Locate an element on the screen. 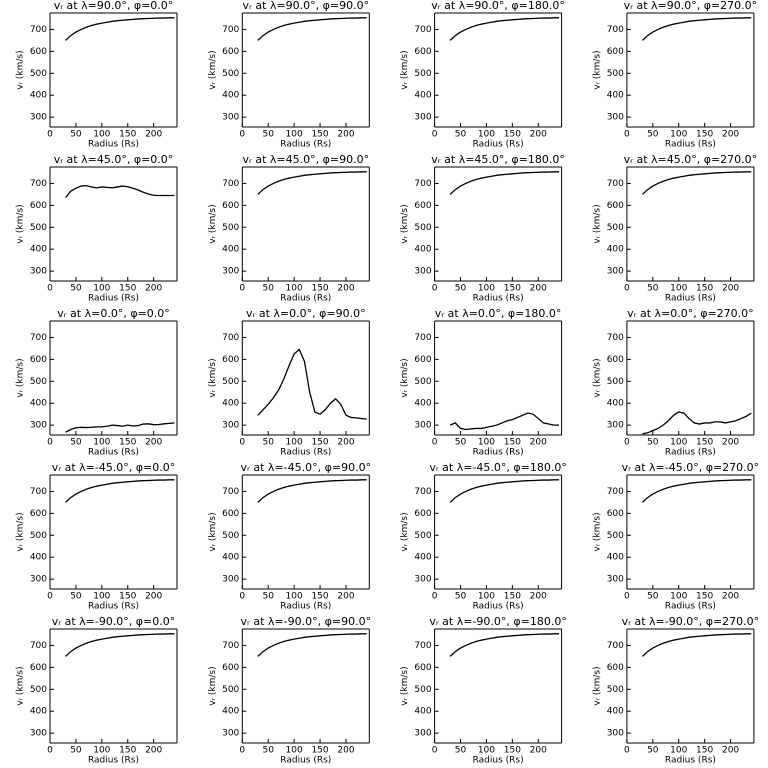 This screenshot has height=768, width=768. chart-title: vᵣ at λ=45.0°, φ=270.0° is located at coordinates (691, 159).